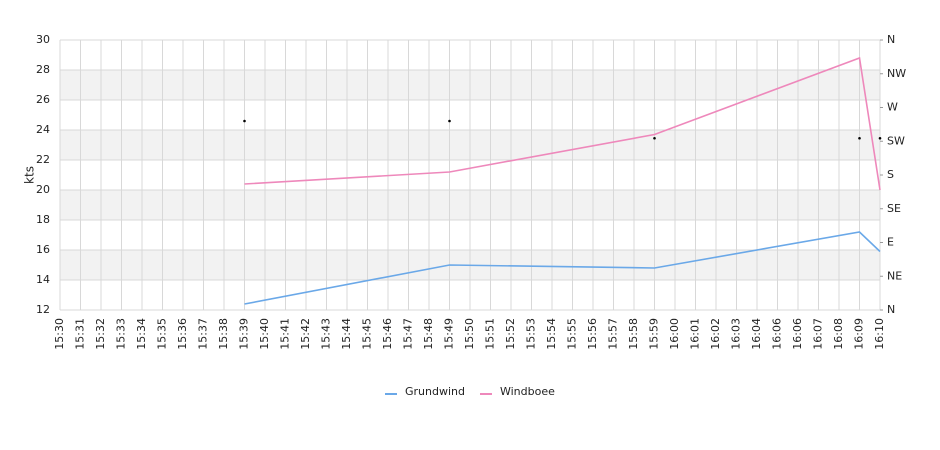 The image size is (940, 450). Describe the element at coordinates (674, 334) in the screenshot. I see `x-tick-label: 16:00` at that location.